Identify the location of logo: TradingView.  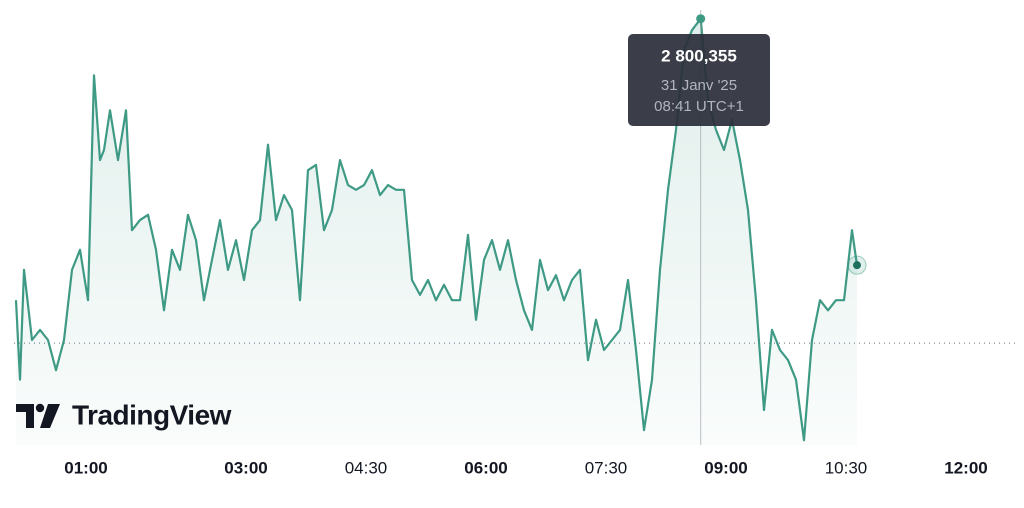
(124, 414).